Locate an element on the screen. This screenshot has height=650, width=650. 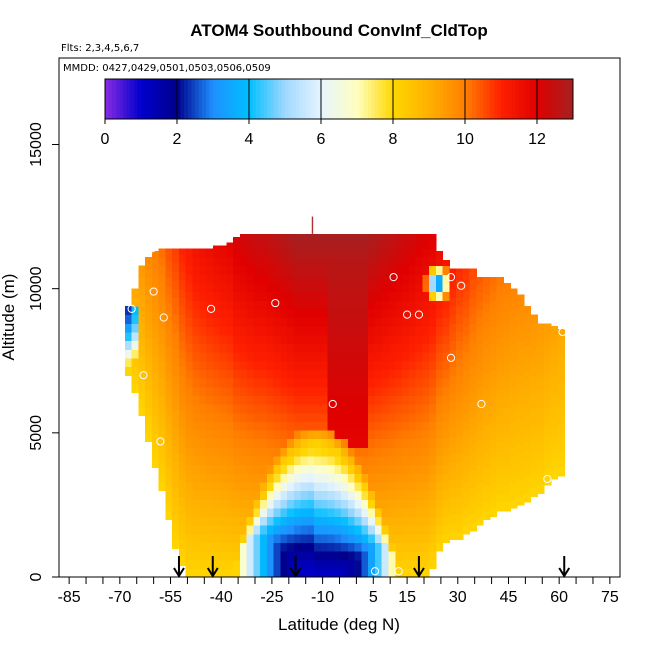
x-tick-label: 5 is located at coordinates (373, 597).